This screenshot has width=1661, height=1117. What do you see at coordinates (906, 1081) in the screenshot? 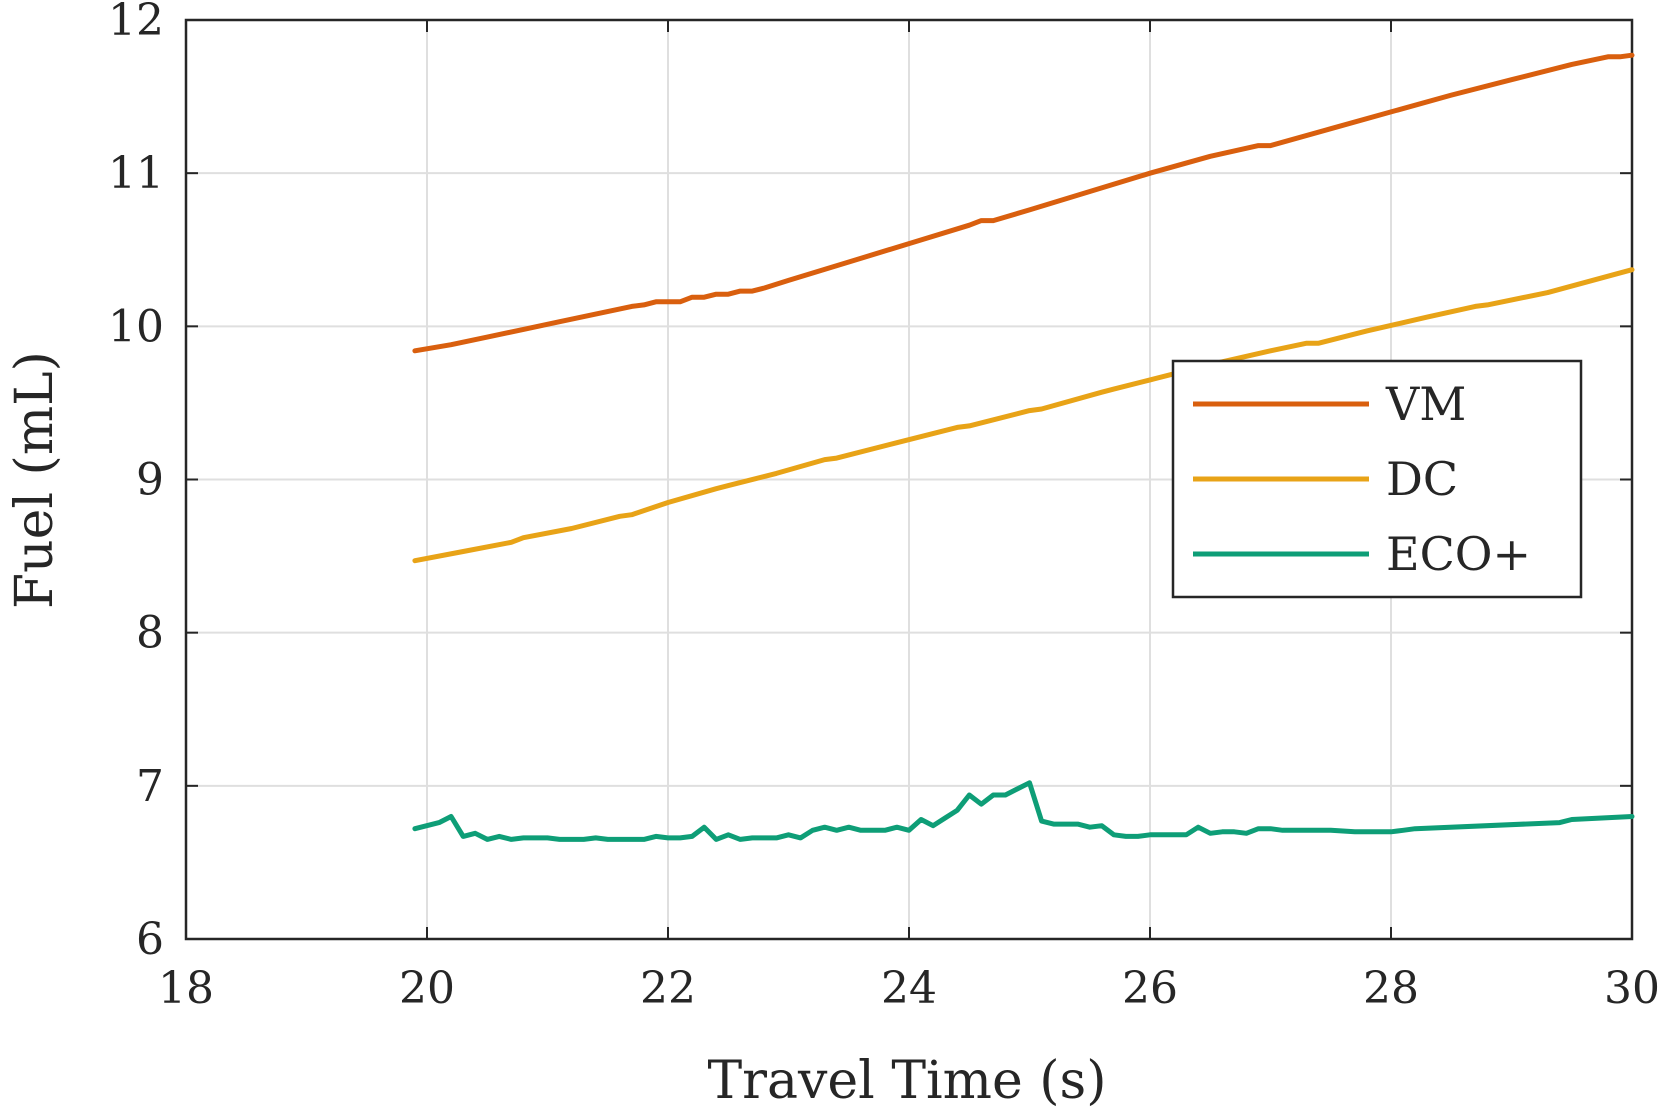
I see `x-axis-title: Travel Time (s)` at bounding box center [906, 1081].